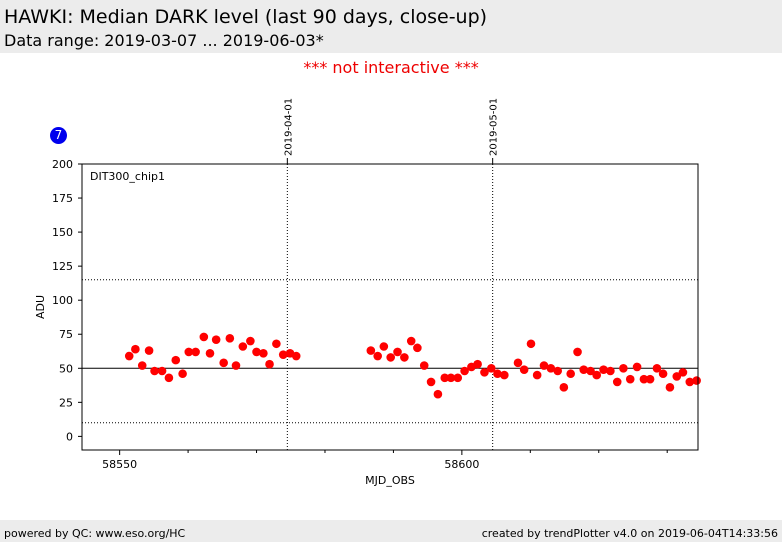 The width and height of the screenshot is (782, 542). What do you see at coordinates (62, 266) in the screenshot?
I see `y-tick-label: 125` at bounding box center [62, 266].